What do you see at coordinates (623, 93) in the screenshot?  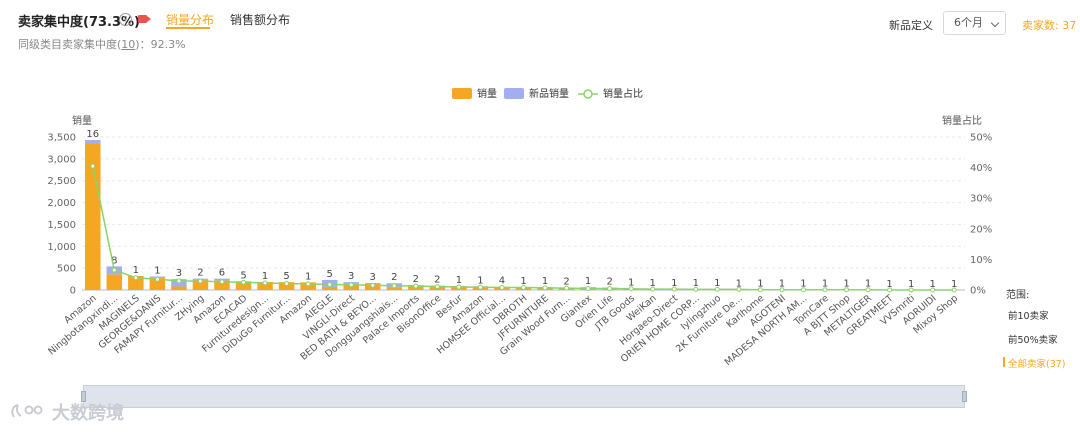 I see `legend-label-share: 销量占比` at bounding box center [623, 93].